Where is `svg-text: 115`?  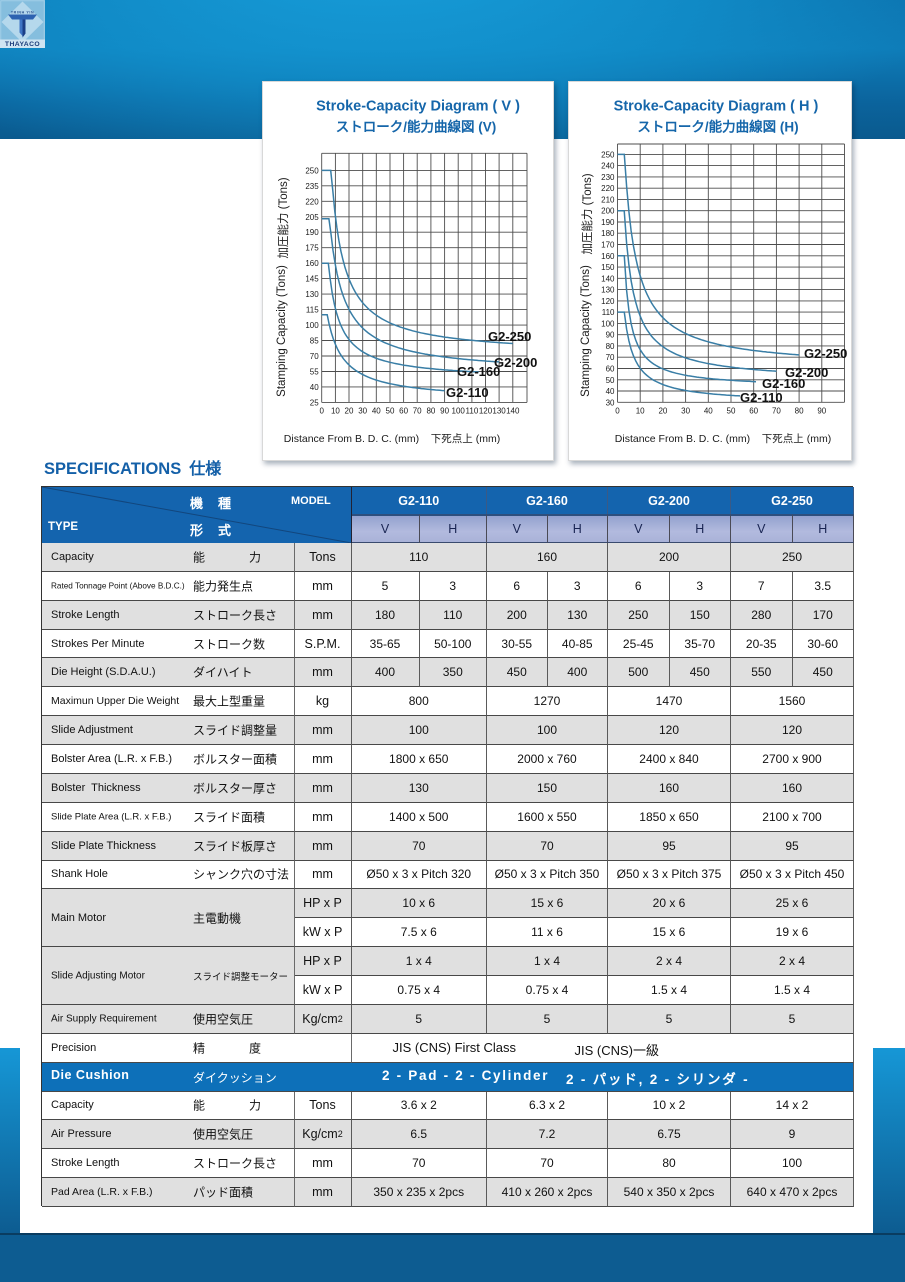 svg-text: 115 is located at coordinates (312, 310).